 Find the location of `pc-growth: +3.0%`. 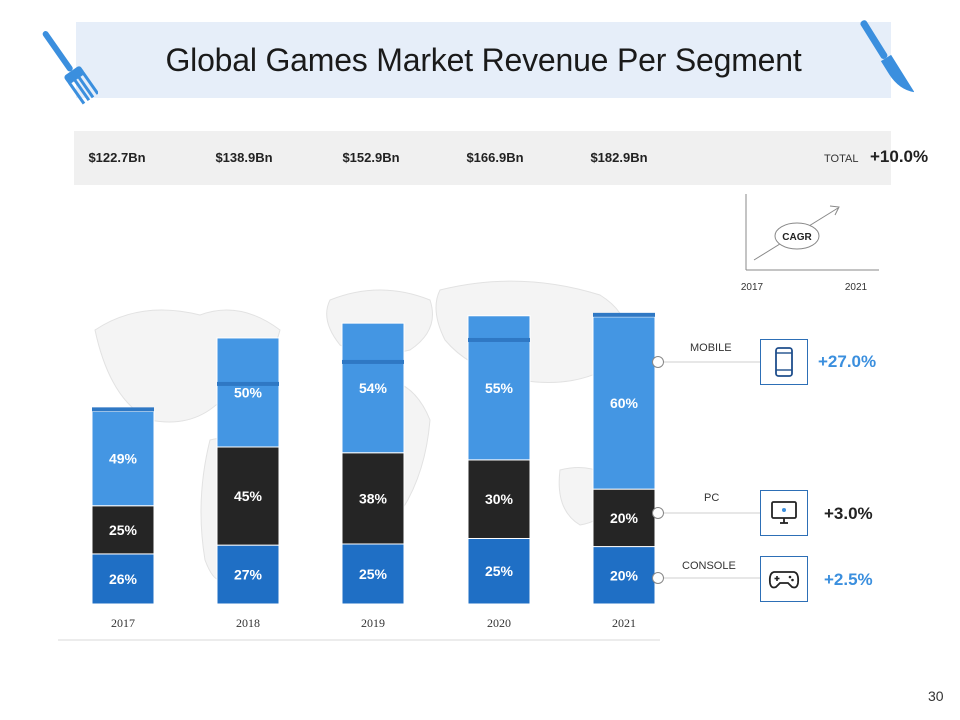

pc-growth: +3.0% is located at coordinates (848, 513).